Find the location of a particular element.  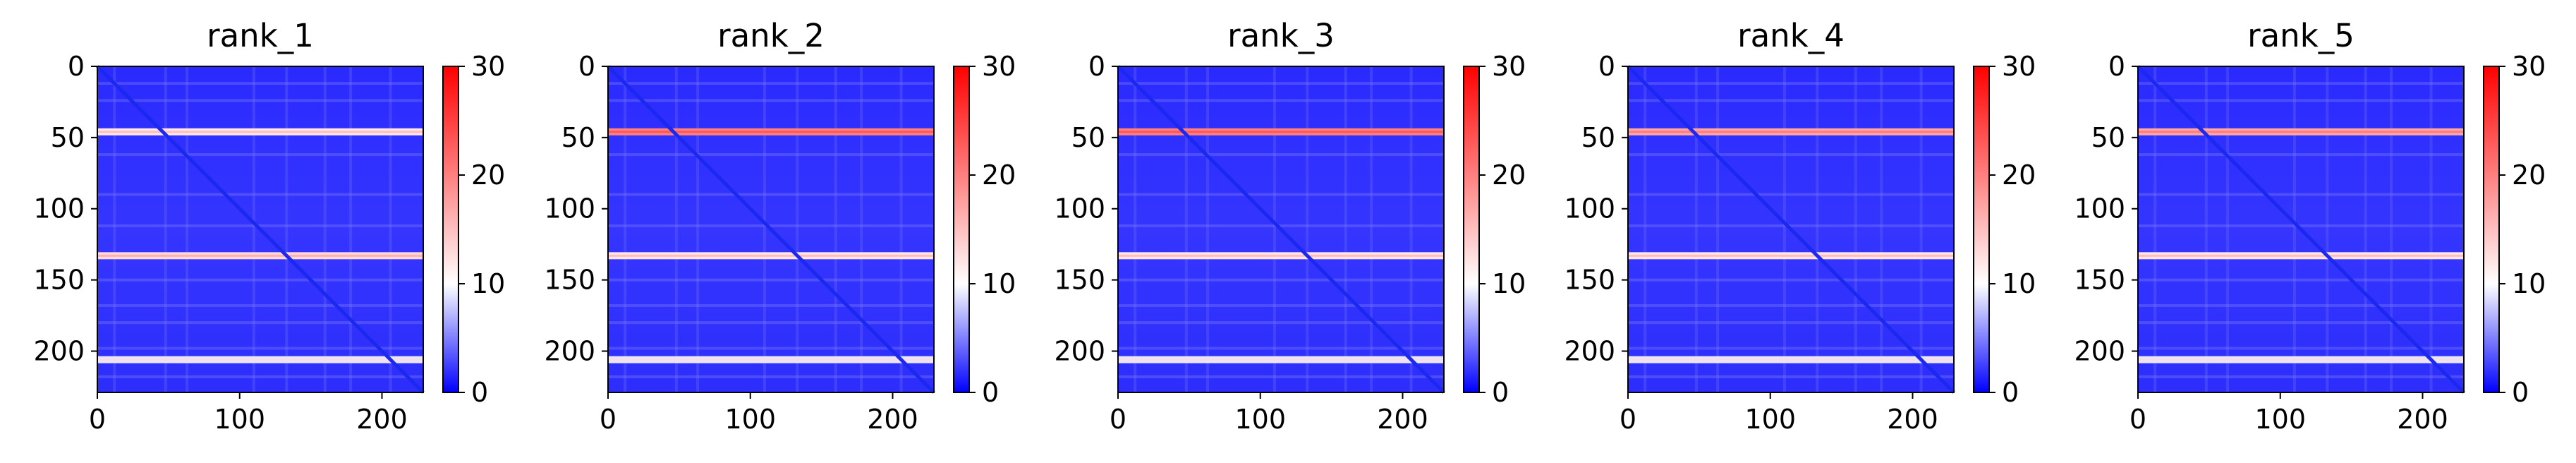

panel-title: rank_4 is located at coordinates (1791, 35).